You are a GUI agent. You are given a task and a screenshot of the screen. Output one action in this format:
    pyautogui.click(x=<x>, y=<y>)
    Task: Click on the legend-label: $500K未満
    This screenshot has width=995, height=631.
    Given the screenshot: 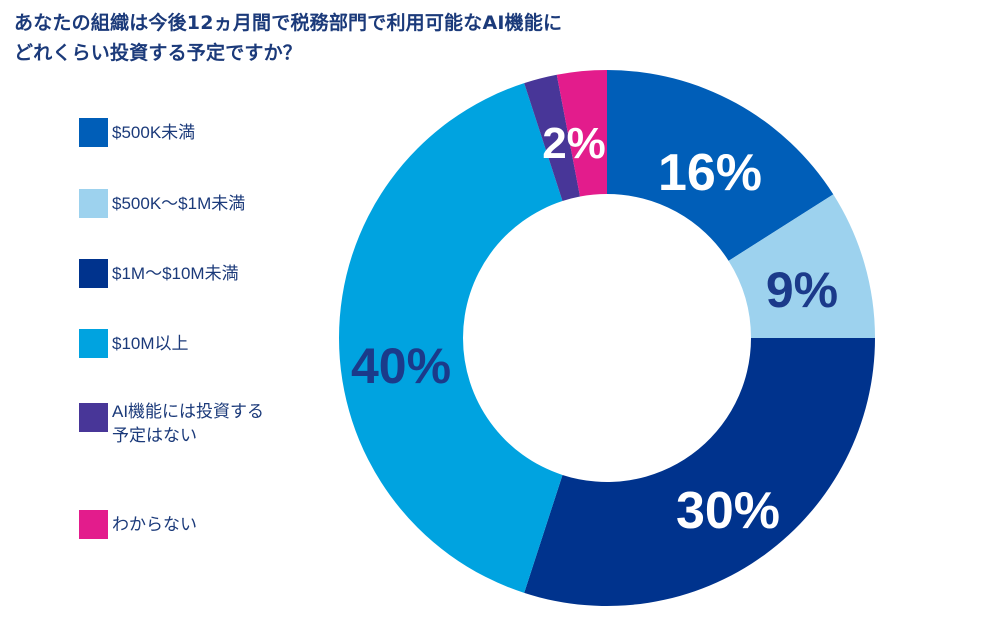 What is the action you would take?
    pyautogui.click(x=154, y=132)
    